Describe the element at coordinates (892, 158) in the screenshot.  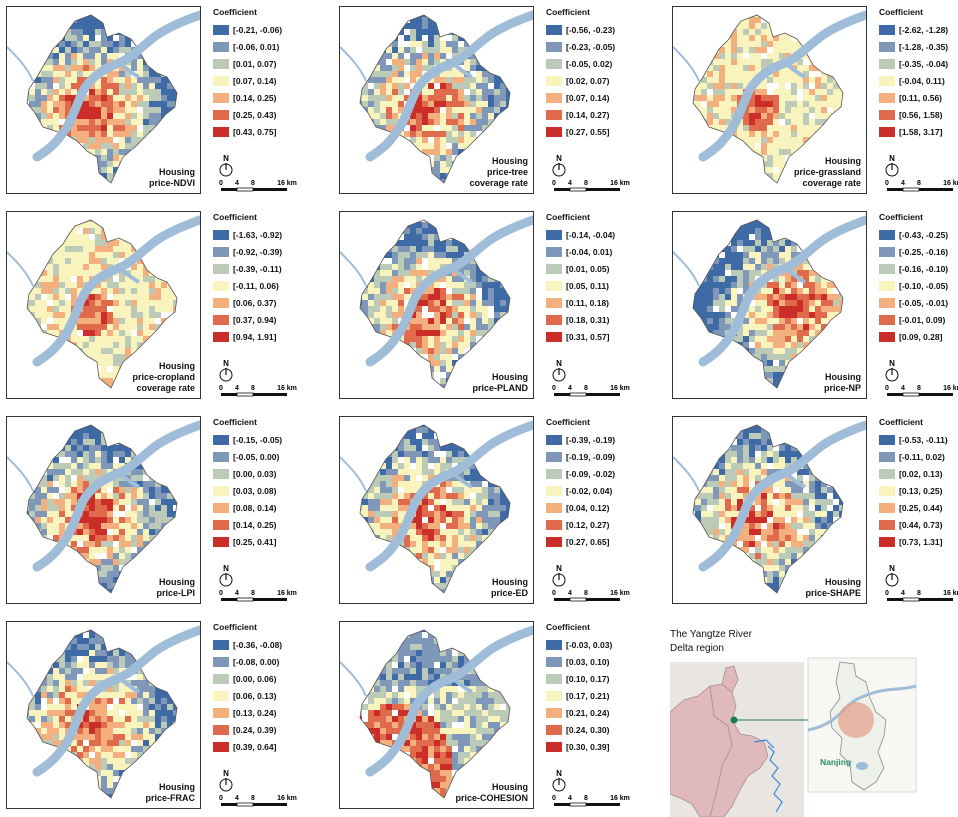
I see `north-label: N` at that location.